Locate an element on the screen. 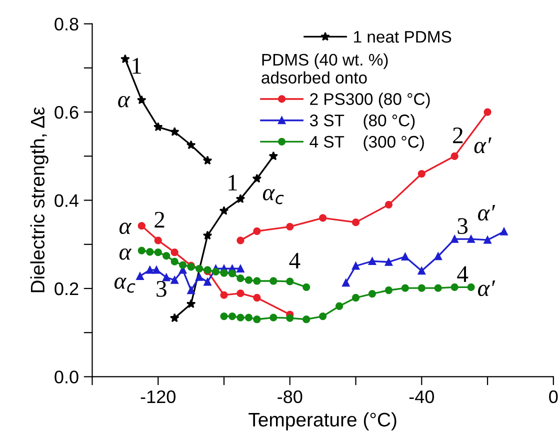 This screenshot has height=433, width=559. legend-label: 1 neat PDMS is located at coordinates (403, 36).